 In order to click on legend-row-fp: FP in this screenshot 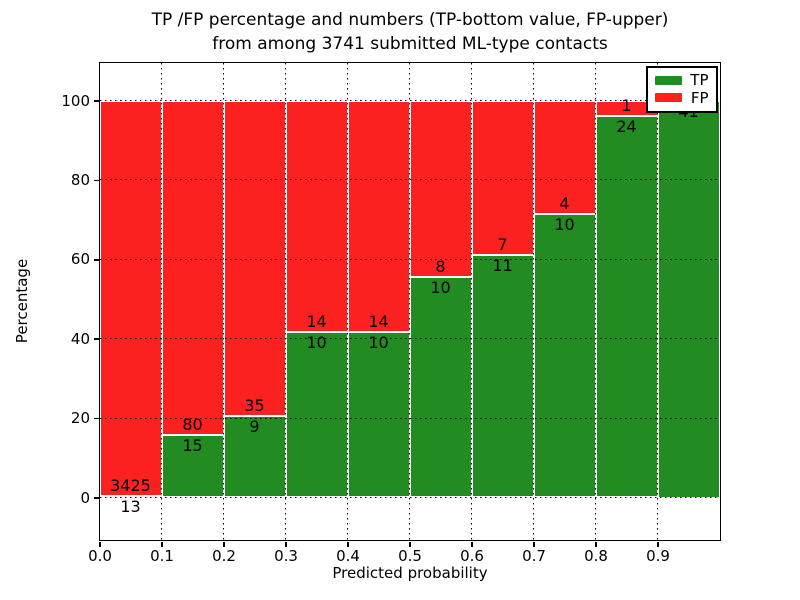, I will do `click(681, 97)`.